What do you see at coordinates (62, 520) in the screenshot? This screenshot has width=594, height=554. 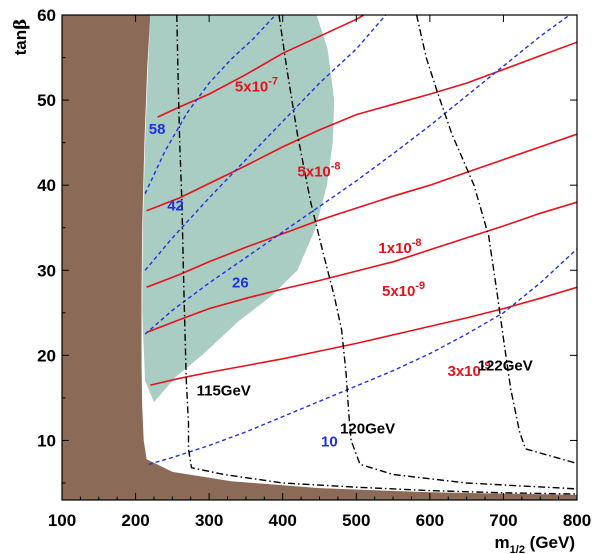 I see `x-tick-label: 100` at bounding box center [62, 520].